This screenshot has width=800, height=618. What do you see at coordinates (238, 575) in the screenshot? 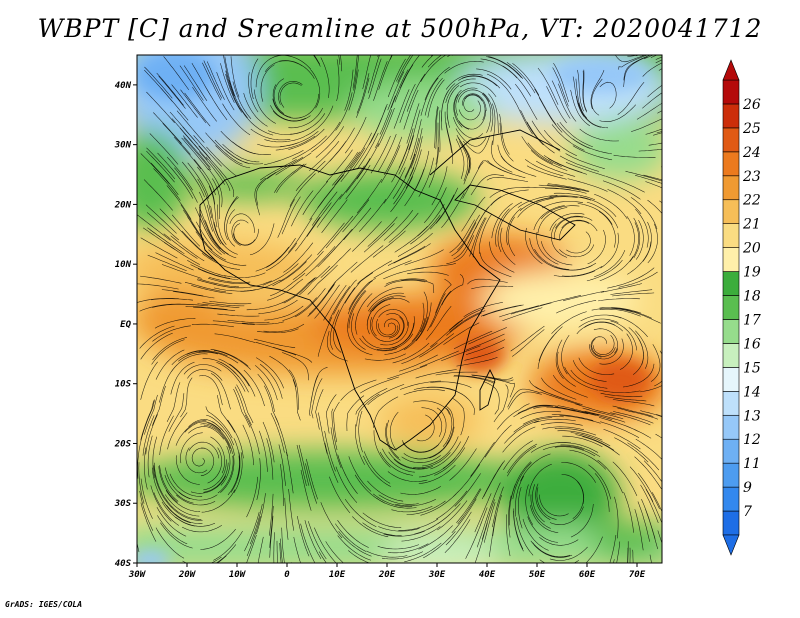
I see `lon-tick-label: 10W` at bounding box center [238, 575].